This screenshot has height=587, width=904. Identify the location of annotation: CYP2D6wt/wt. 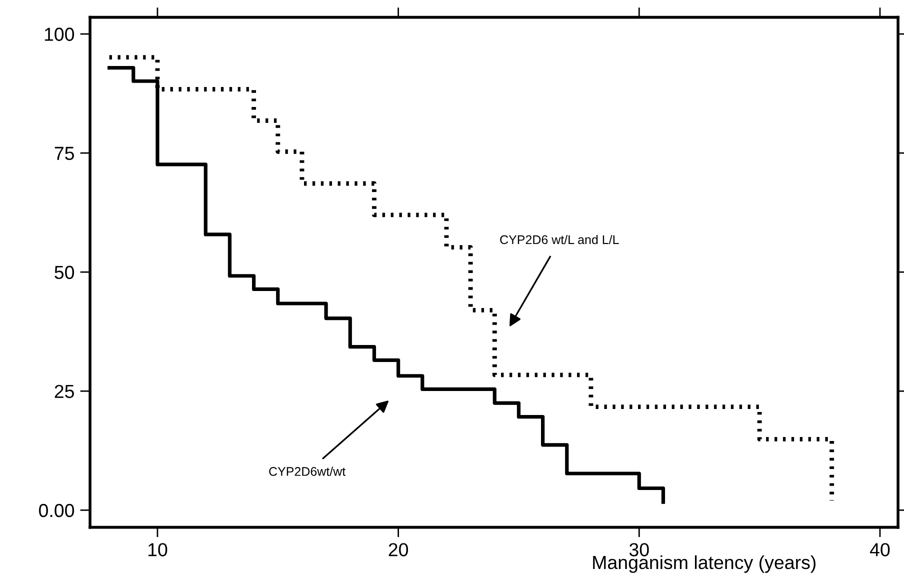
(307, 471).